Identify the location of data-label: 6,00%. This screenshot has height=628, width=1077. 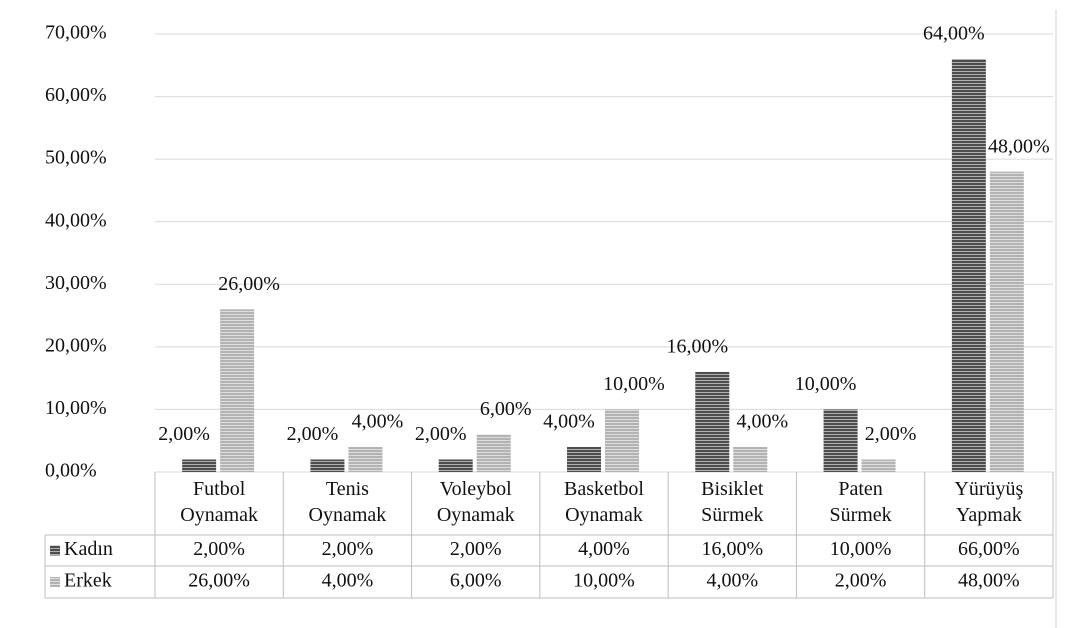
(506, 409).